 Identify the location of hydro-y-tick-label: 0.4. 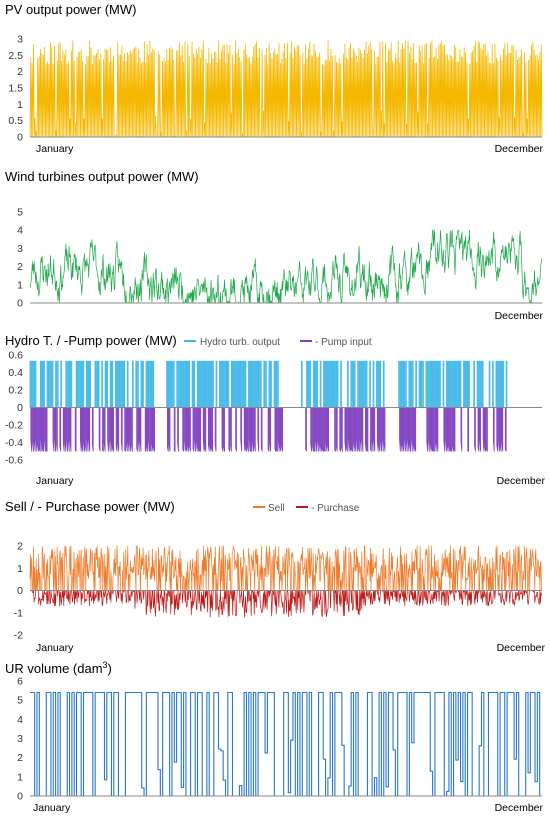
(15, 373).